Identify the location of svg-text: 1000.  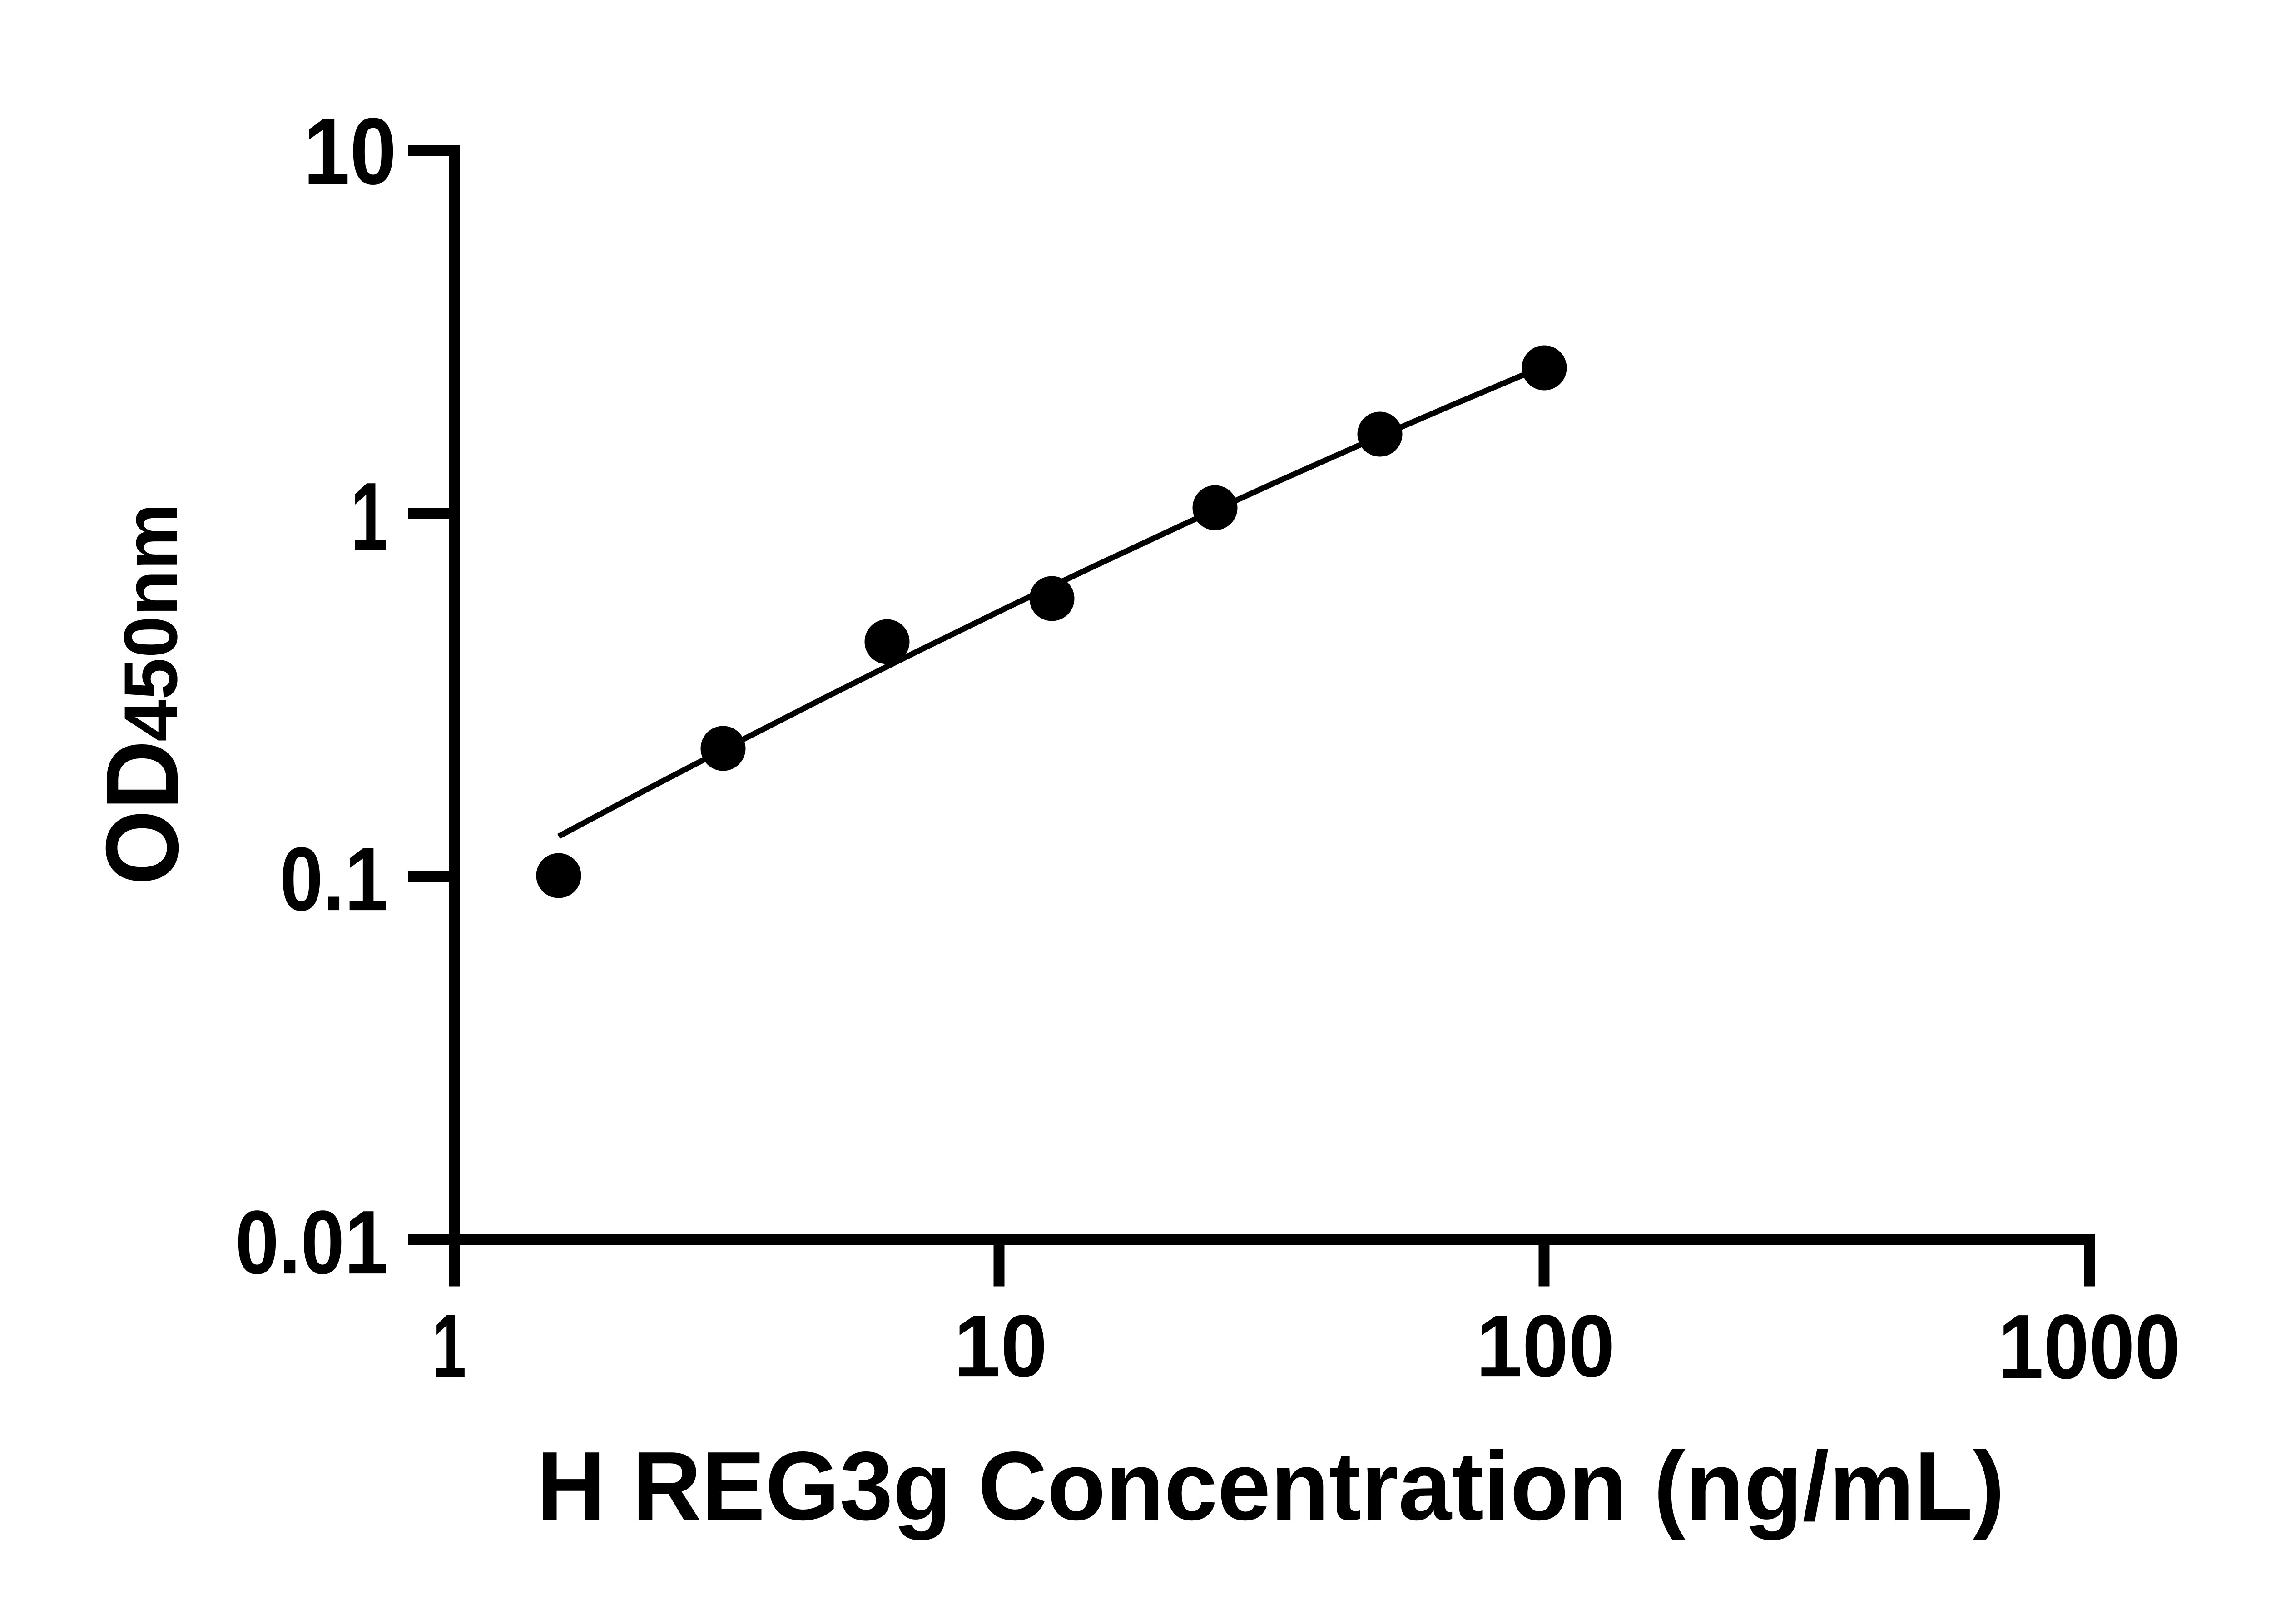
(2089, 1347).